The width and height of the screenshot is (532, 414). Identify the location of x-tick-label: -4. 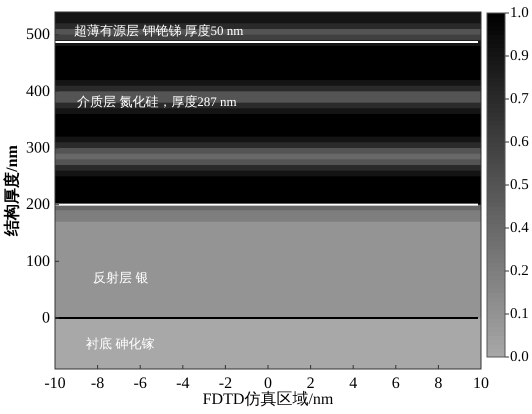
(183, 383).